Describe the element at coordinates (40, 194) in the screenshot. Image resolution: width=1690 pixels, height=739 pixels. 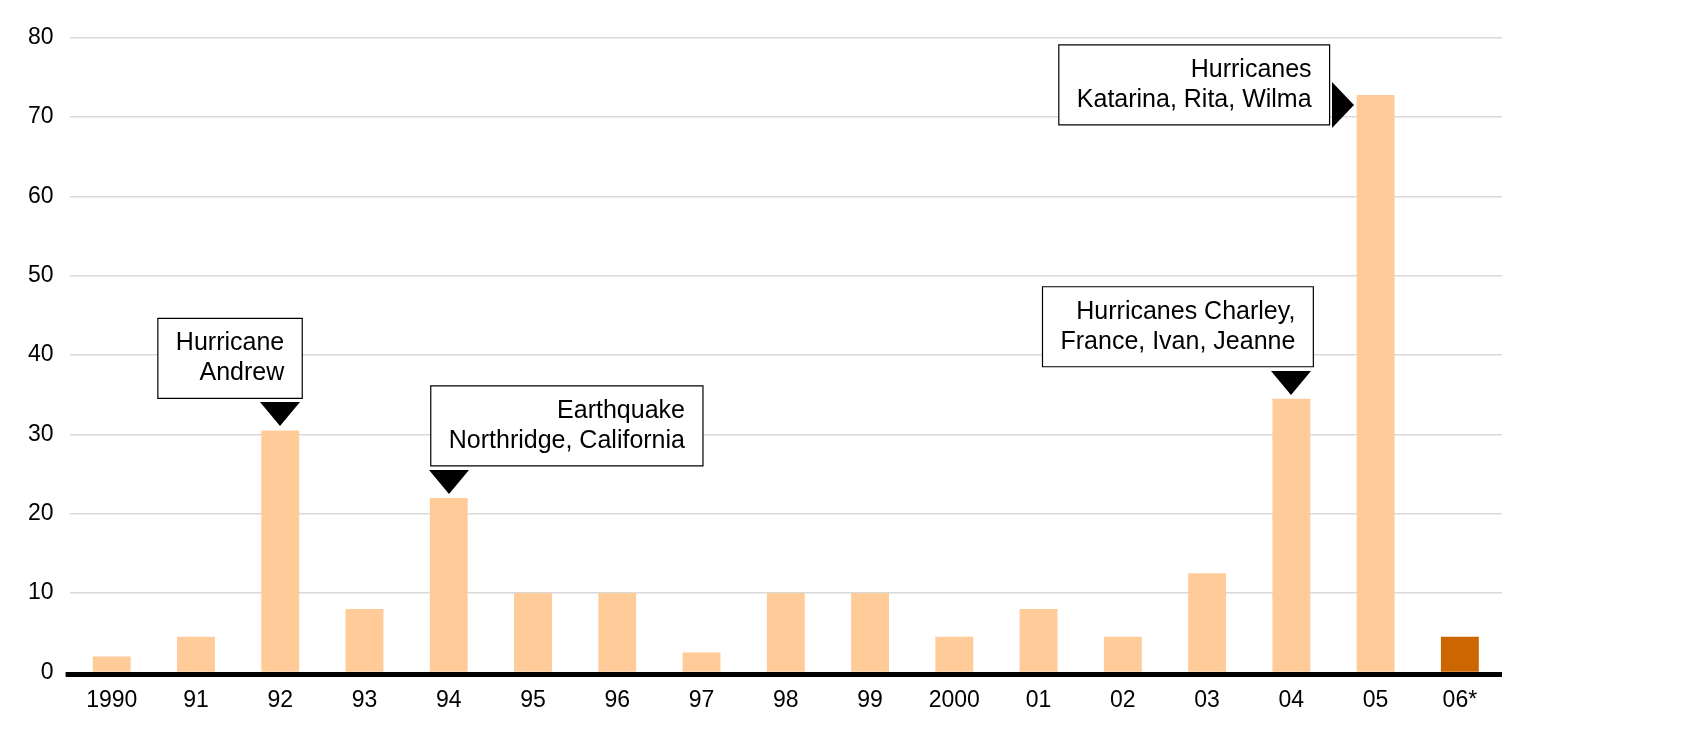
I see `y-tick-label: 60` at that location.